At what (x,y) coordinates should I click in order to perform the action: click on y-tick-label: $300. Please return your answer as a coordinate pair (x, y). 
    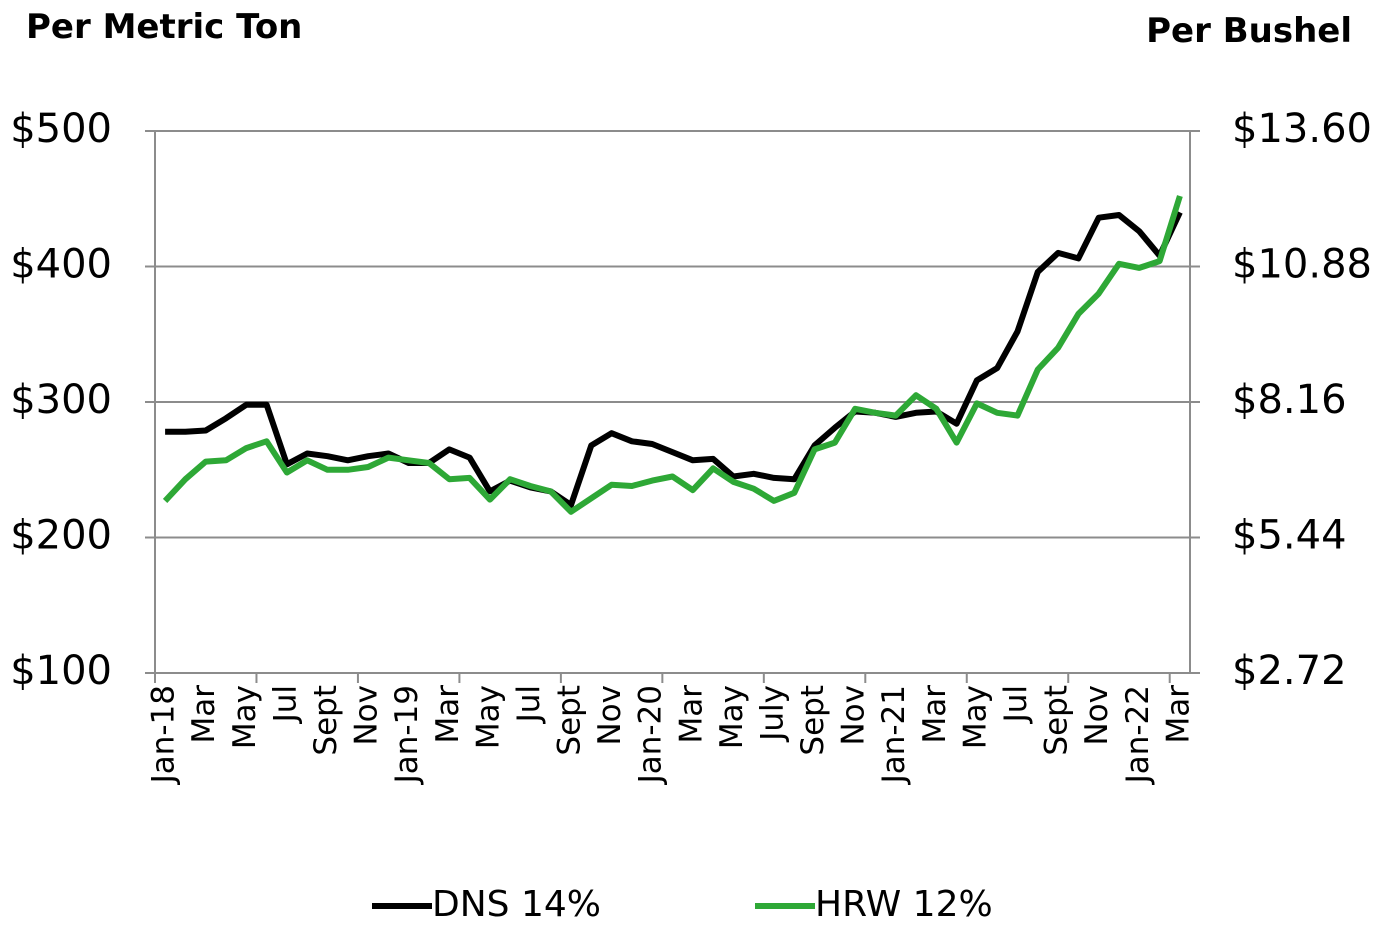
    Looking at the image, I should click on (61, 400).